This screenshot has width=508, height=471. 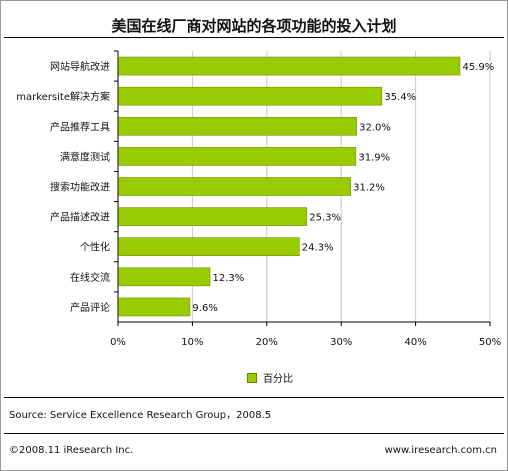 I want to click on website: www.iresearch.com.cn, so click(x=440, y=450).